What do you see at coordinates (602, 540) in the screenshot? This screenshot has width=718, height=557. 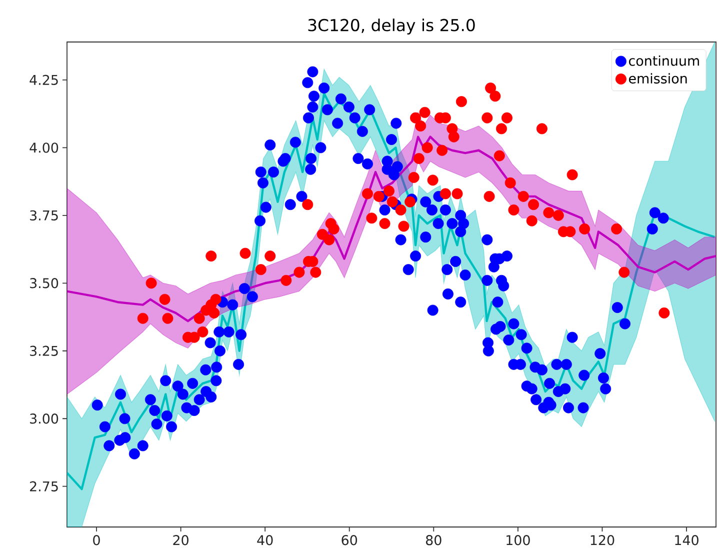 I see `x-tick-label: 120` at bounding box center [602, 540].